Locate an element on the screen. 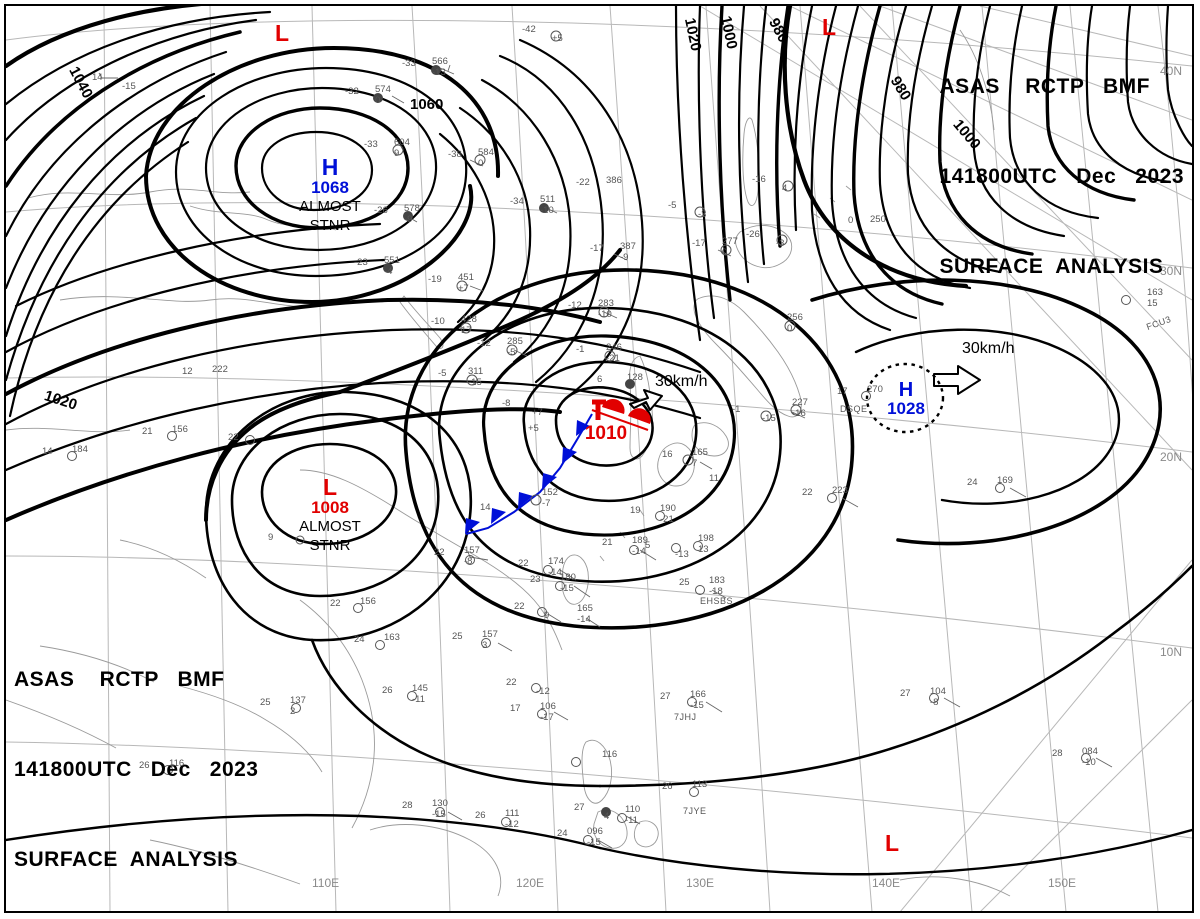 This screenshot has width=1200, height=919. station-dewpoint: -16 is located at coordinates (799, 413).